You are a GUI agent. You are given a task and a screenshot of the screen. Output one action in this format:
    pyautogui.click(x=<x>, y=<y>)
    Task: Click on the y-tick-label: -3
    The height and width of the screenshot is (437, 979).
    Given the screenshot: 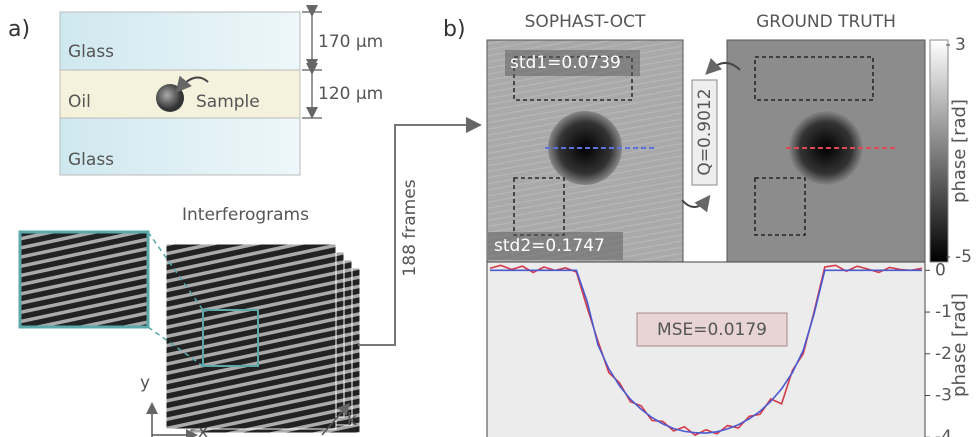 What is the action you would take?
    pyautogui.click(x=943, y=396)
    